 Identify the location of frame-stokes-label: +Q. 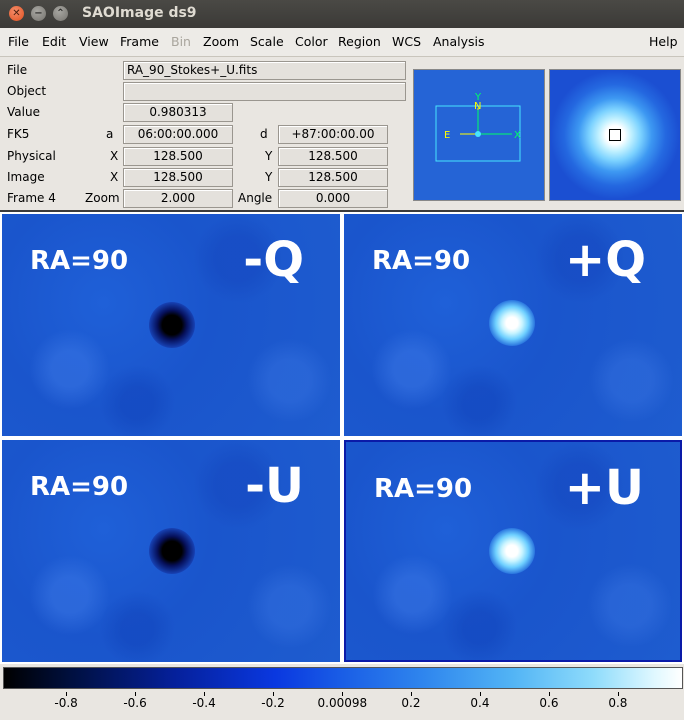
(605, 260).